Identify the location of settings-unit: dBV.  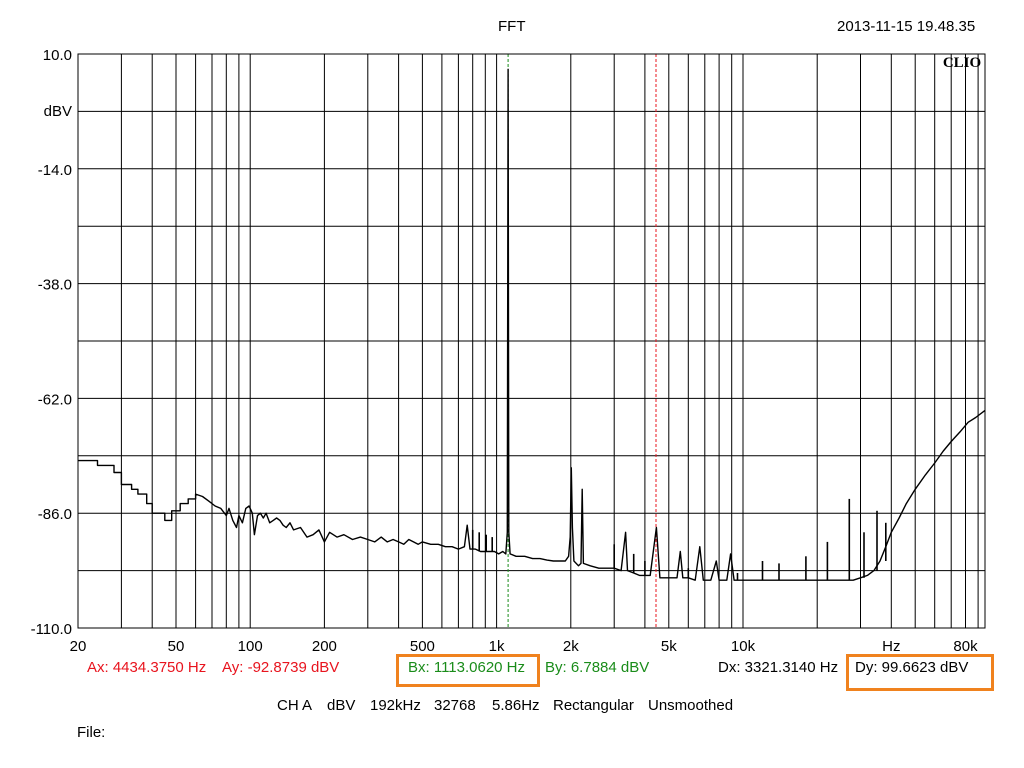
(341, 705).